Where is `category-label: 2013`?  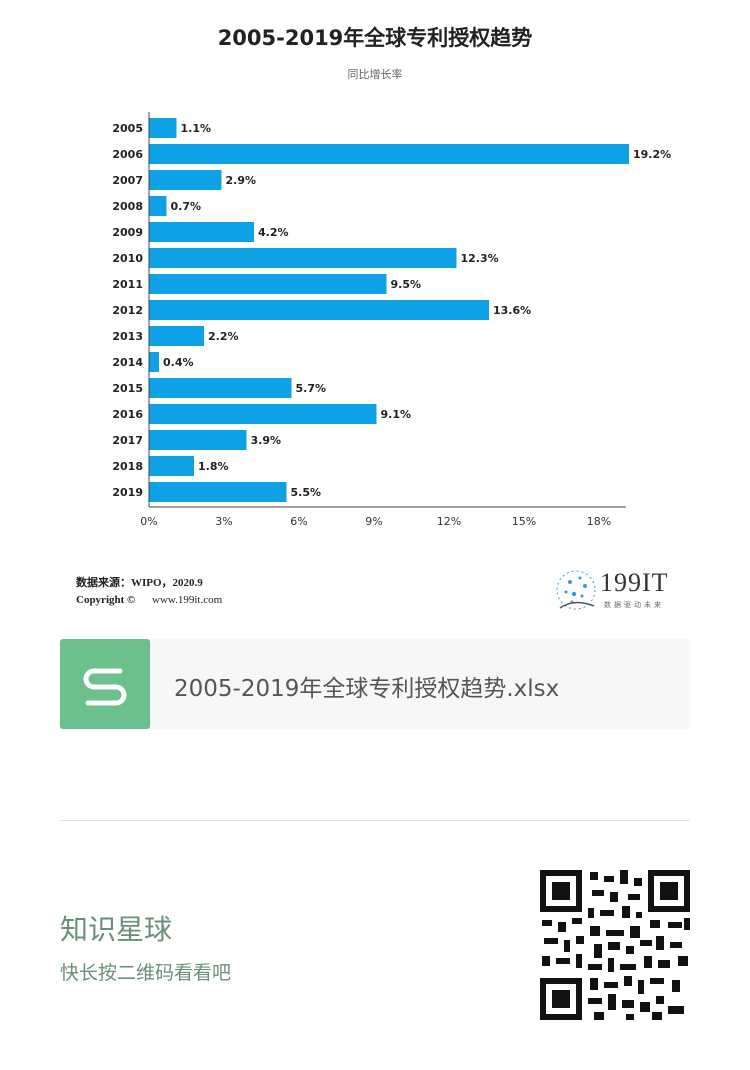
category-label: 2013 is located at coordinates (127, 336).